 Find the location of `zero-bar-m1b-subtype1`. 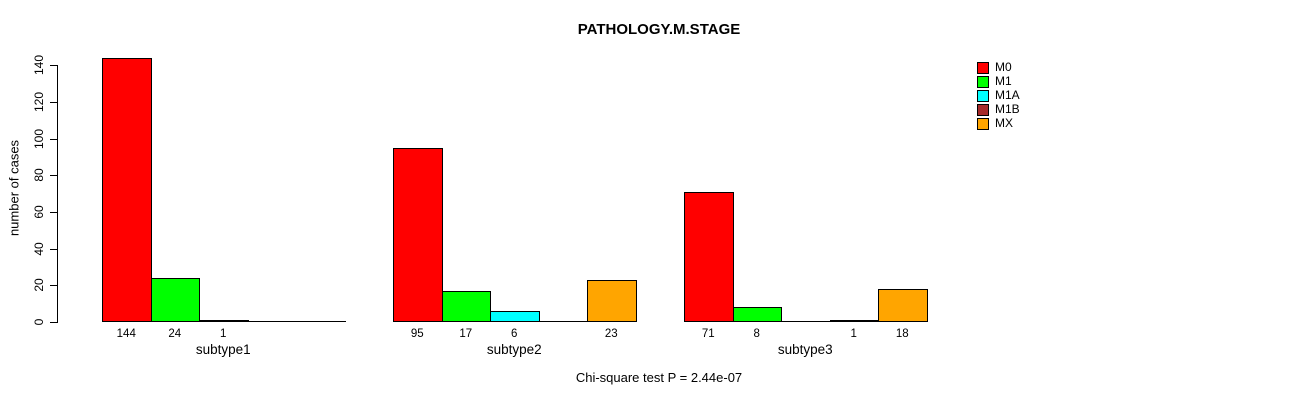

zero-bar-m1b-subtype1 is located at coordinates (272, 321).